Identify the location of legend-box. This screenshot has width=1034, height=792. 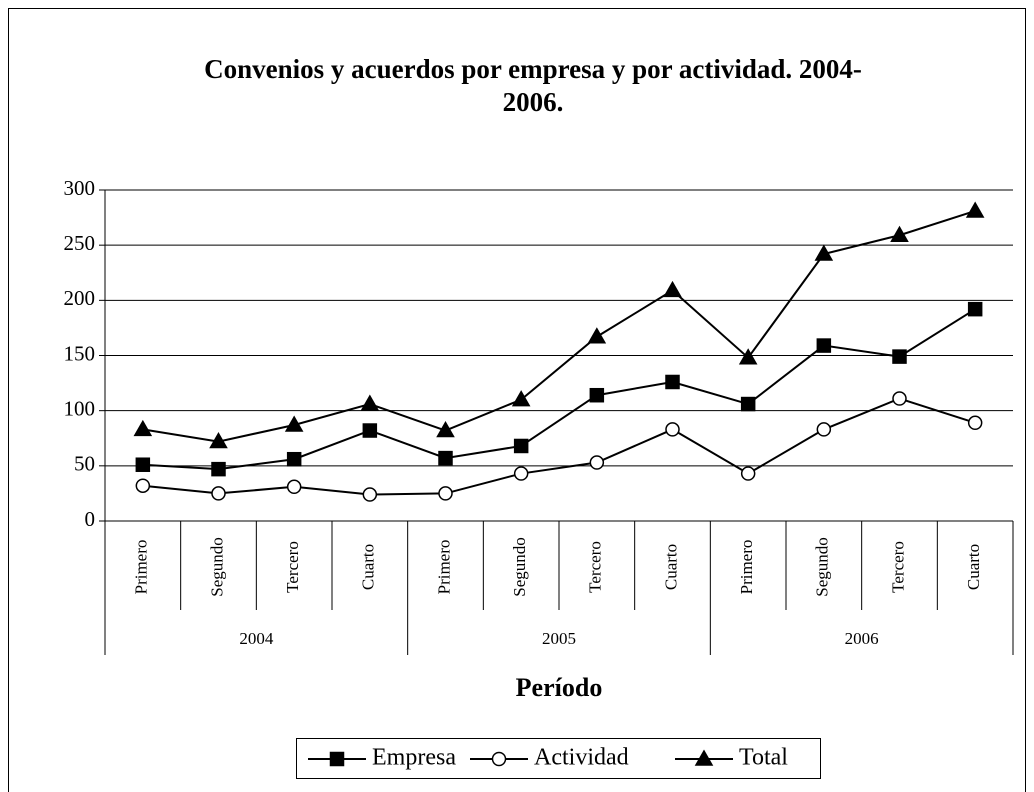
(558, 758).